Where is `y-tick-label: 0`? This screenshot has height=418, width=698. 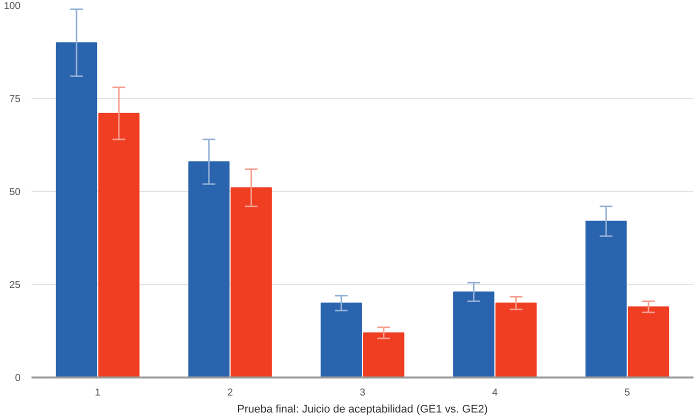 y-tick-label: 0 is located at coordinates (17, 378).